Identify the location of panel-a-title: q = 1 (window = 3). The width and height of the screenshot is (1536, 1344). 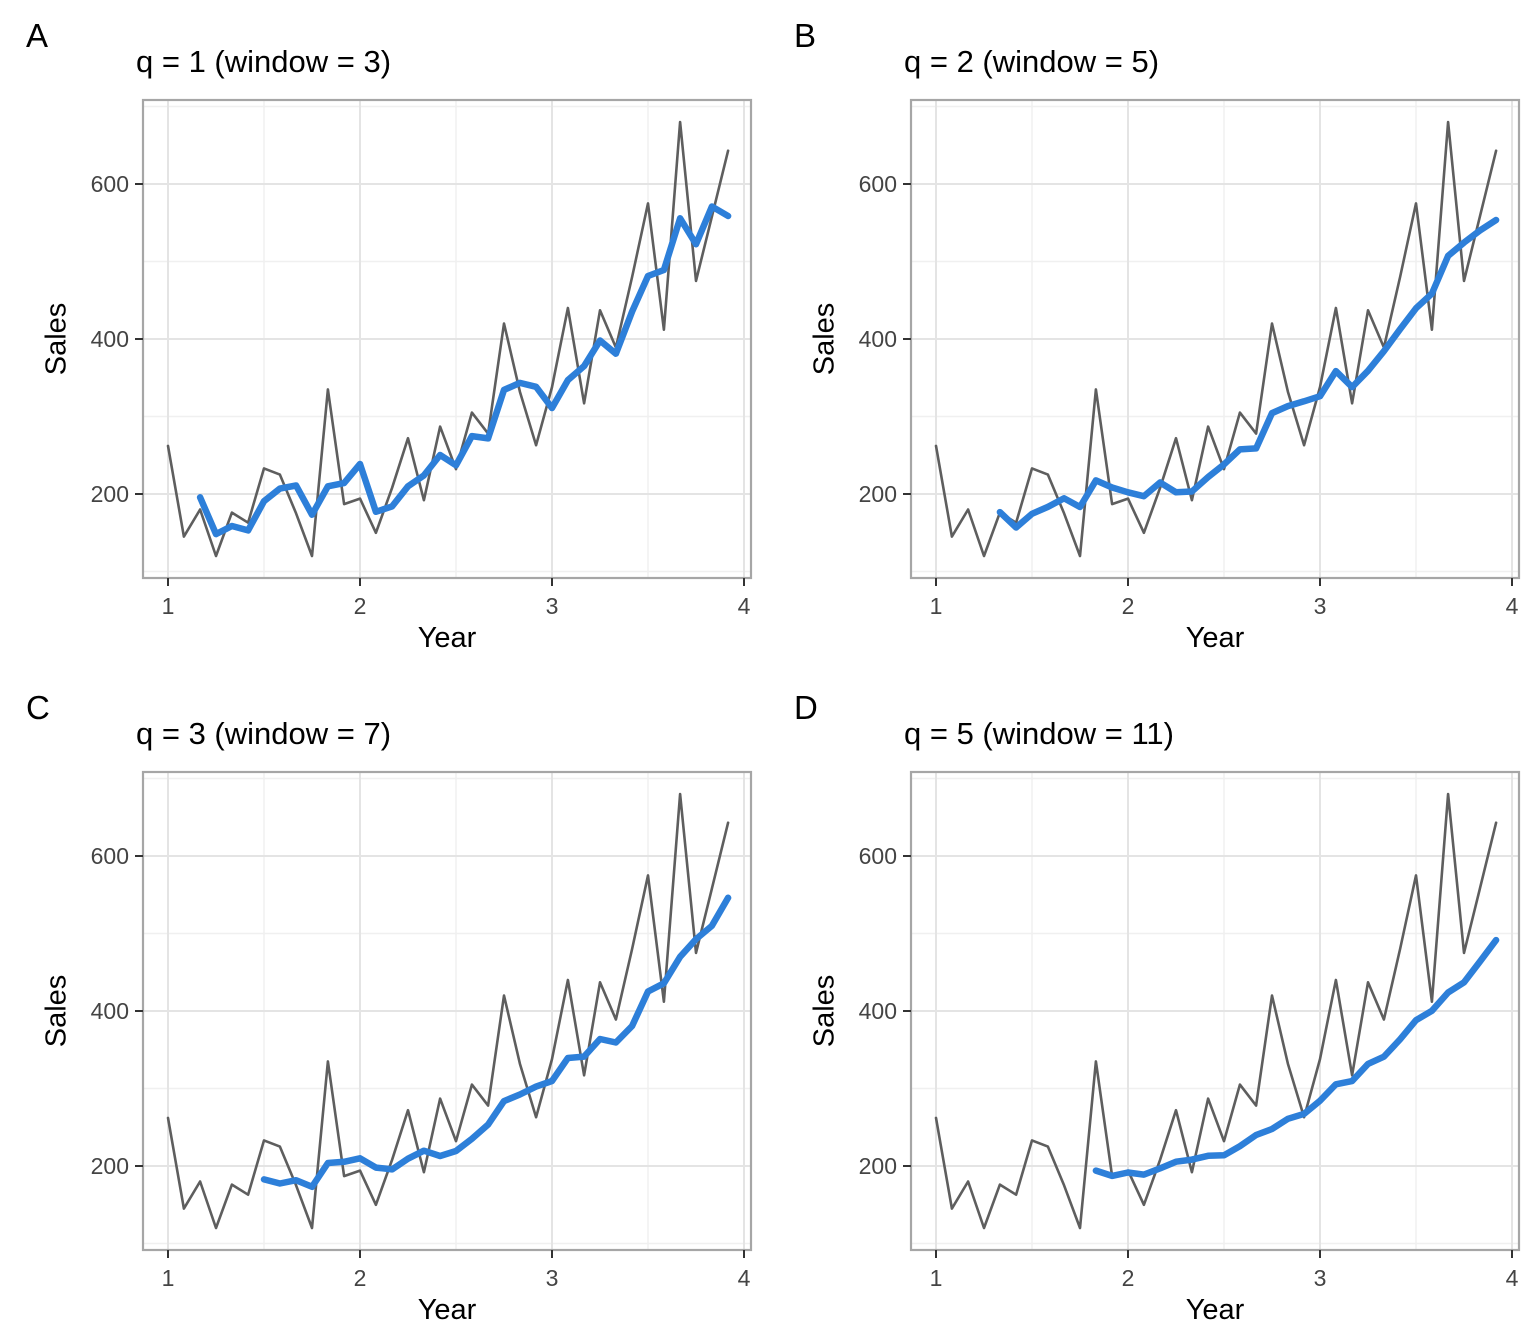
(264, 61).